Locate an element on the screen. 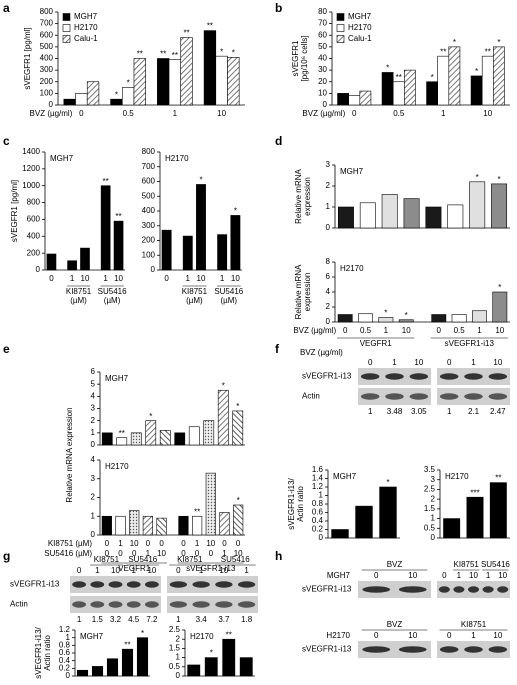  y-tick-label: 800 is located at coordinates (34, 202).